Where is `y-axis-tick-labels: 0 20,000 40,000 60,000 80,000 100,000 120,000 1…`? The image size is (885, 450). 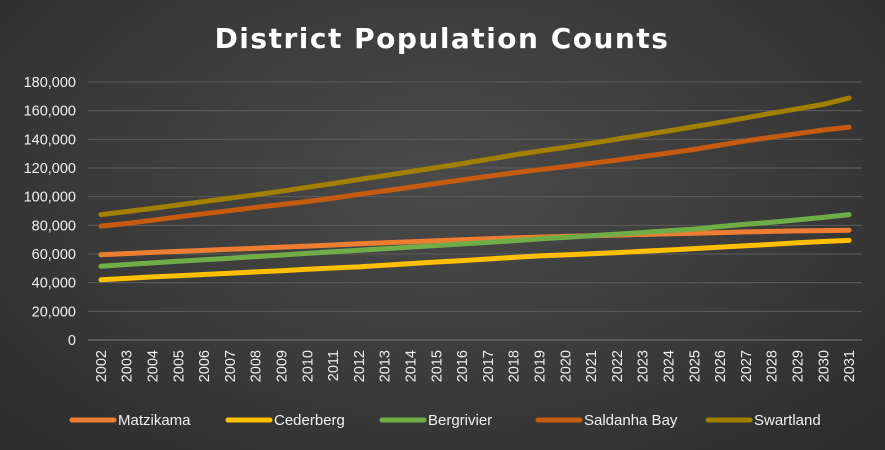 y-axis-tick-labels: 0 20,000 40,000 60,000 80,000 100,000 120,000 1… is located at coordinates (50, 212).